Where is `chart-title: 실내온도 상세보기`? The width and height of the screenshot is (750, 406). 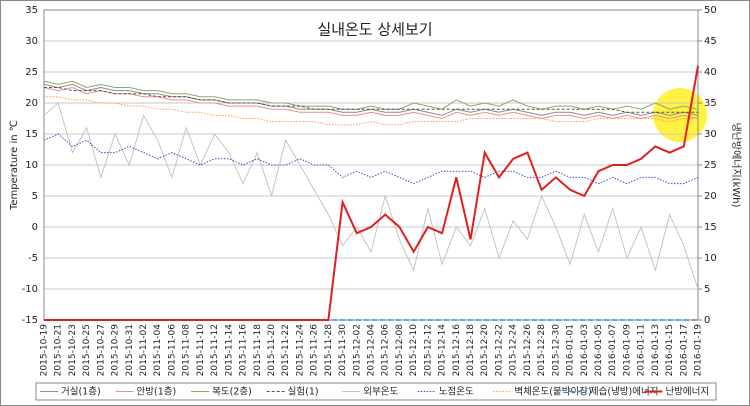
chart-title: 실내온도 상세보기 is located at coordinates (374, 30).